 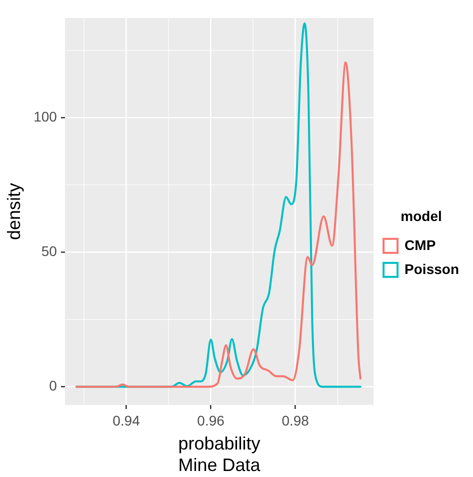 I want to click on x-tick-label: 0.94, so click(x=126, y=420).